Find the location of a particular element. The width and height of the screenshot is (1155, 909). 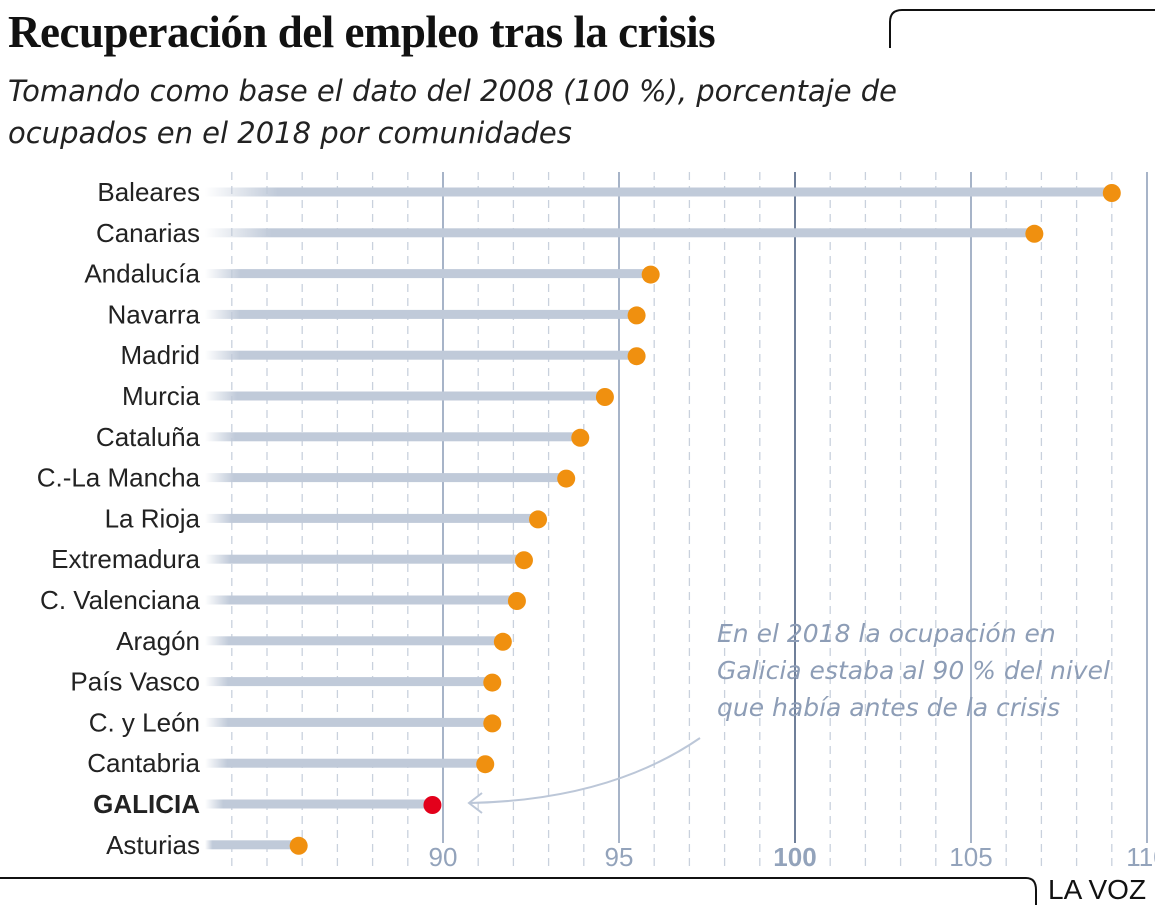

brand-logo: LA VOZ is located at coordinates (1097, 889).